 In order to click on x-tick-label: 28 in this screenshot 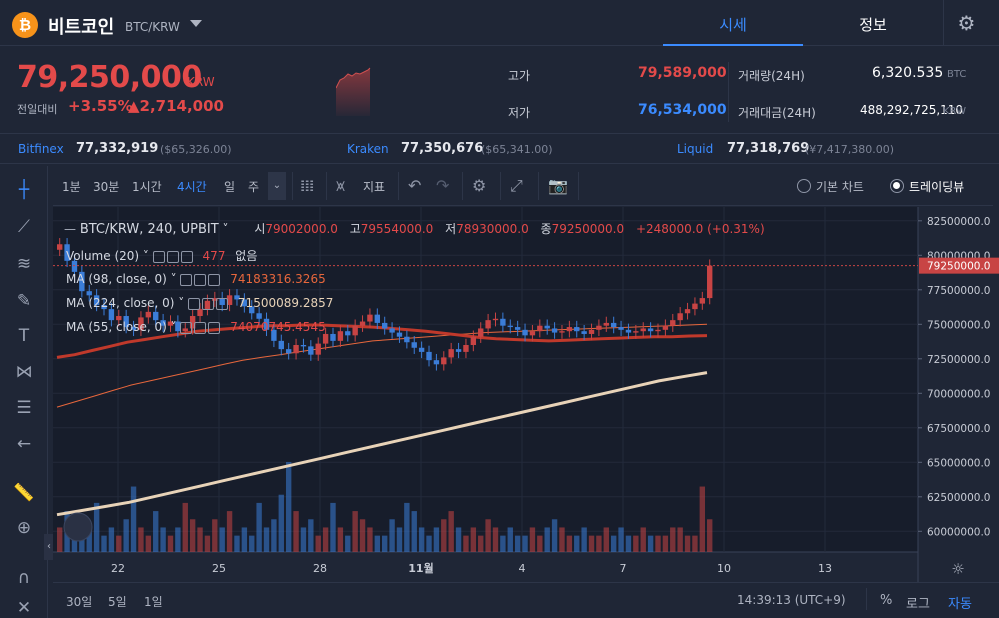, I will do `click(320, 568)`.